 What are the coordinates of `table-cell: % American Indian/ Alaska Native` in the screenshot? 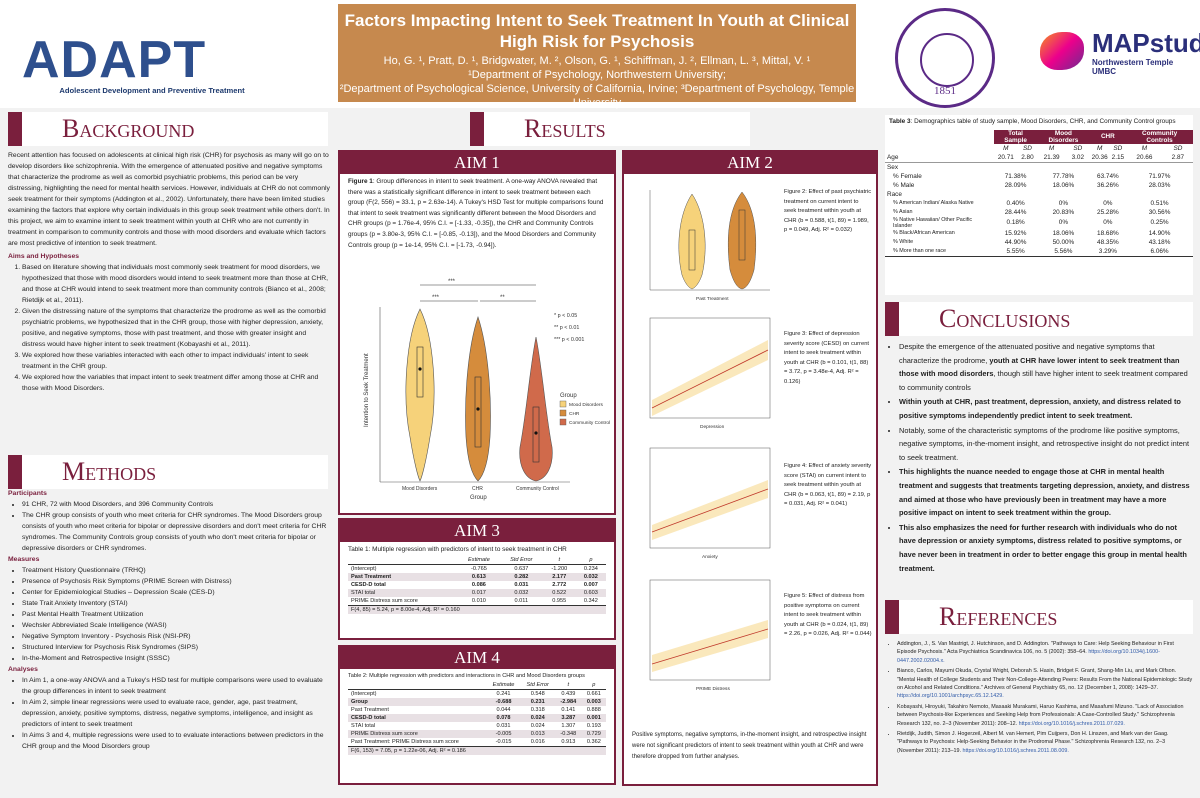 It's located at (933, 203).